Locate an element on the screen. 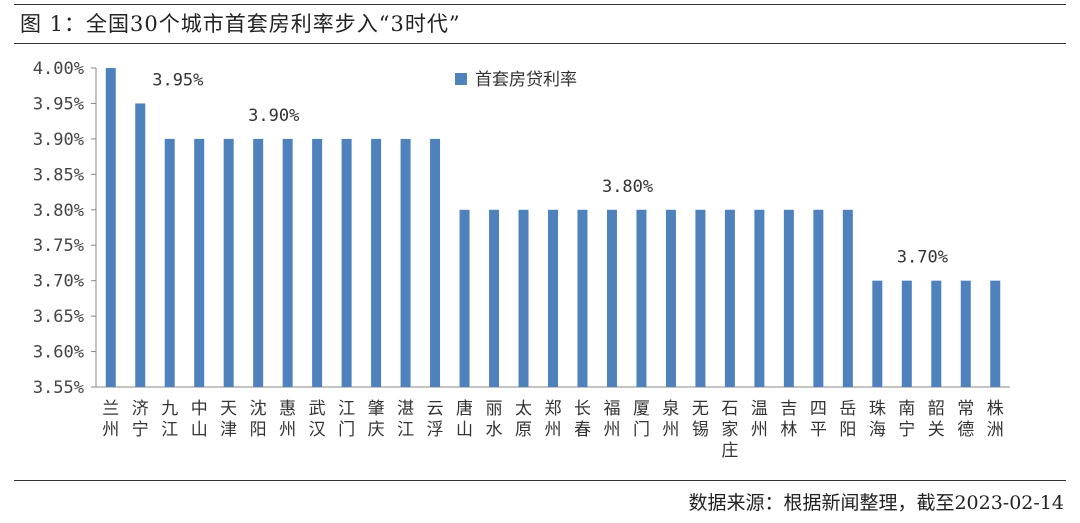 The height and width of the screenshot is (523, 1080). legend-label: 首套房贷利率 is located at coordinates (526, 80).